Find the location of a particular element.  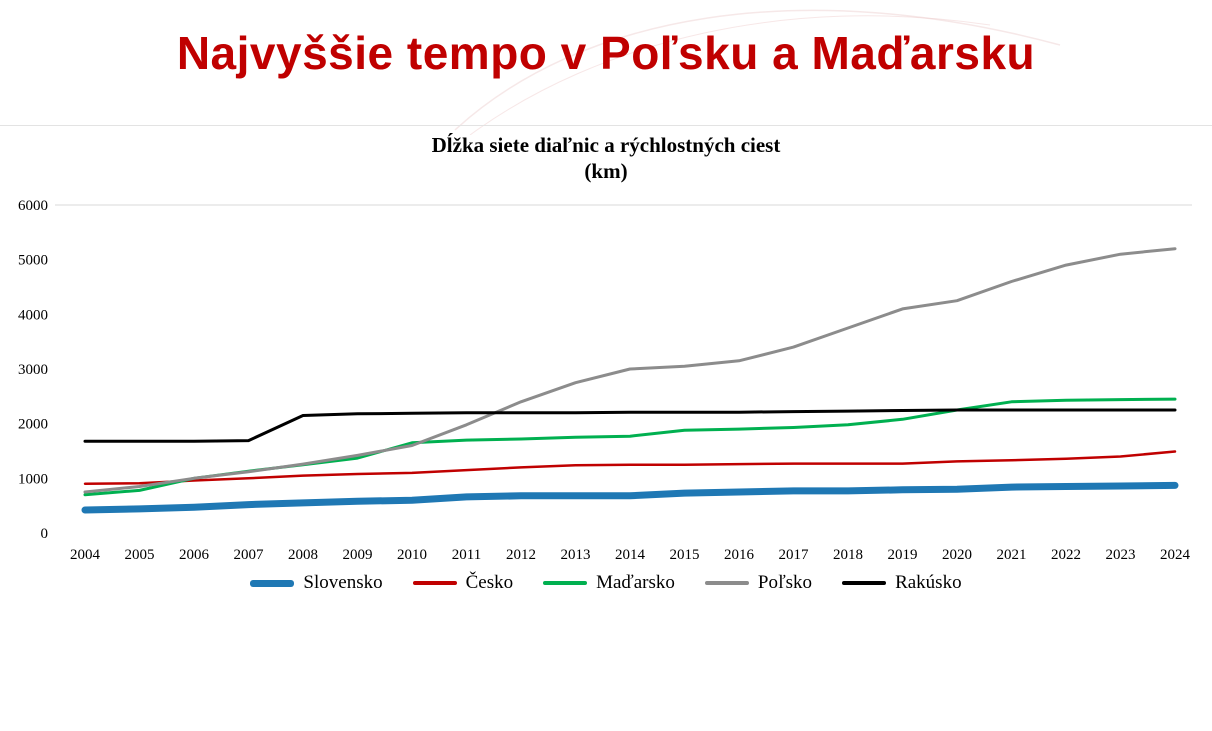

y-tick-label: 4000 is located at coordinates (33, 315).